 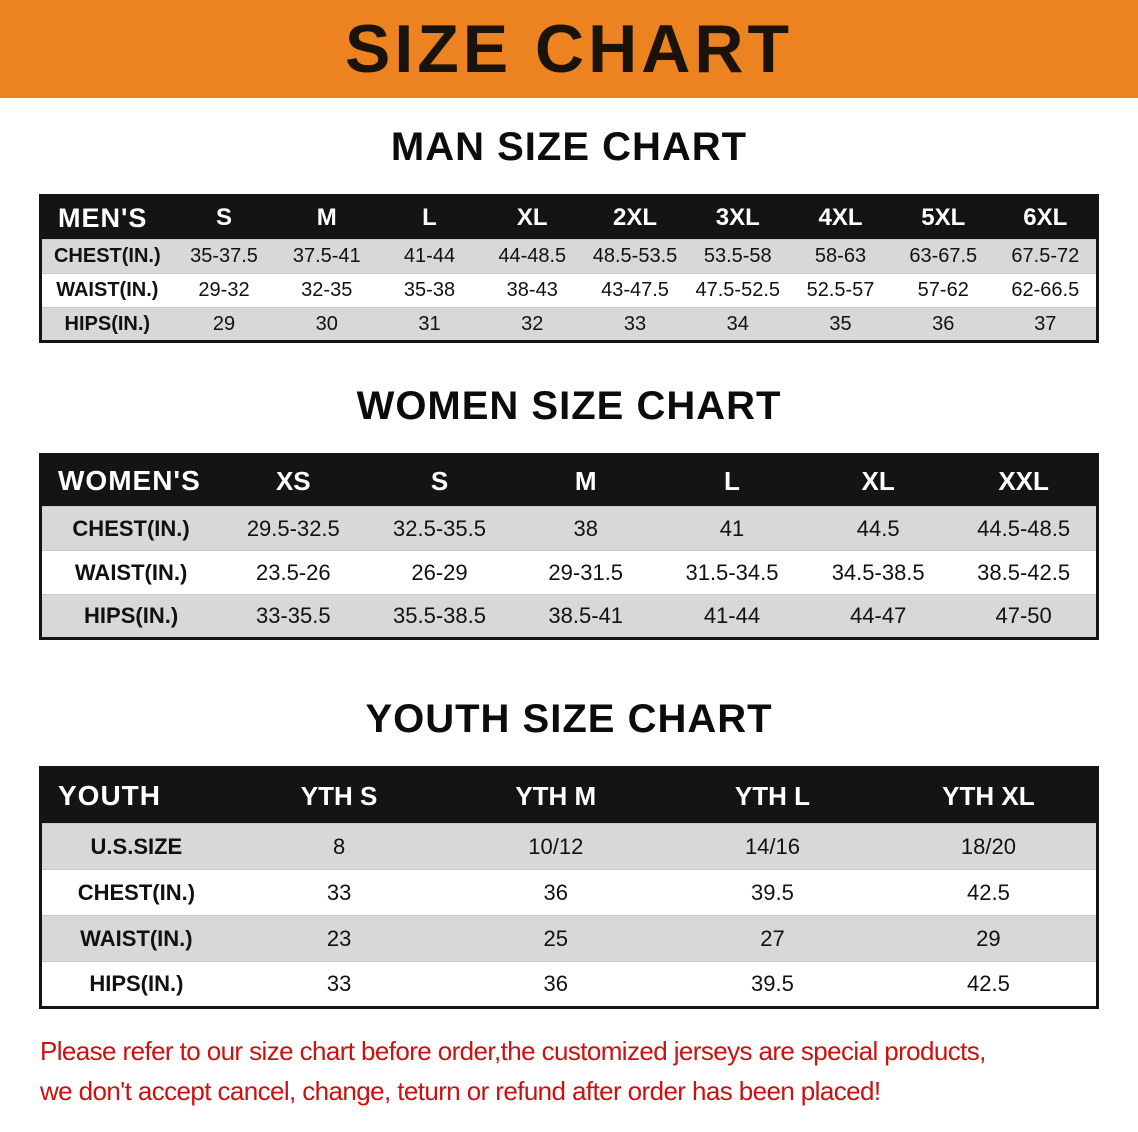 What do you see at coordinates (635, 256) in the screenshot?
I see `size-value-cell: 48.5-53.5` at bounding box center [635, 256].